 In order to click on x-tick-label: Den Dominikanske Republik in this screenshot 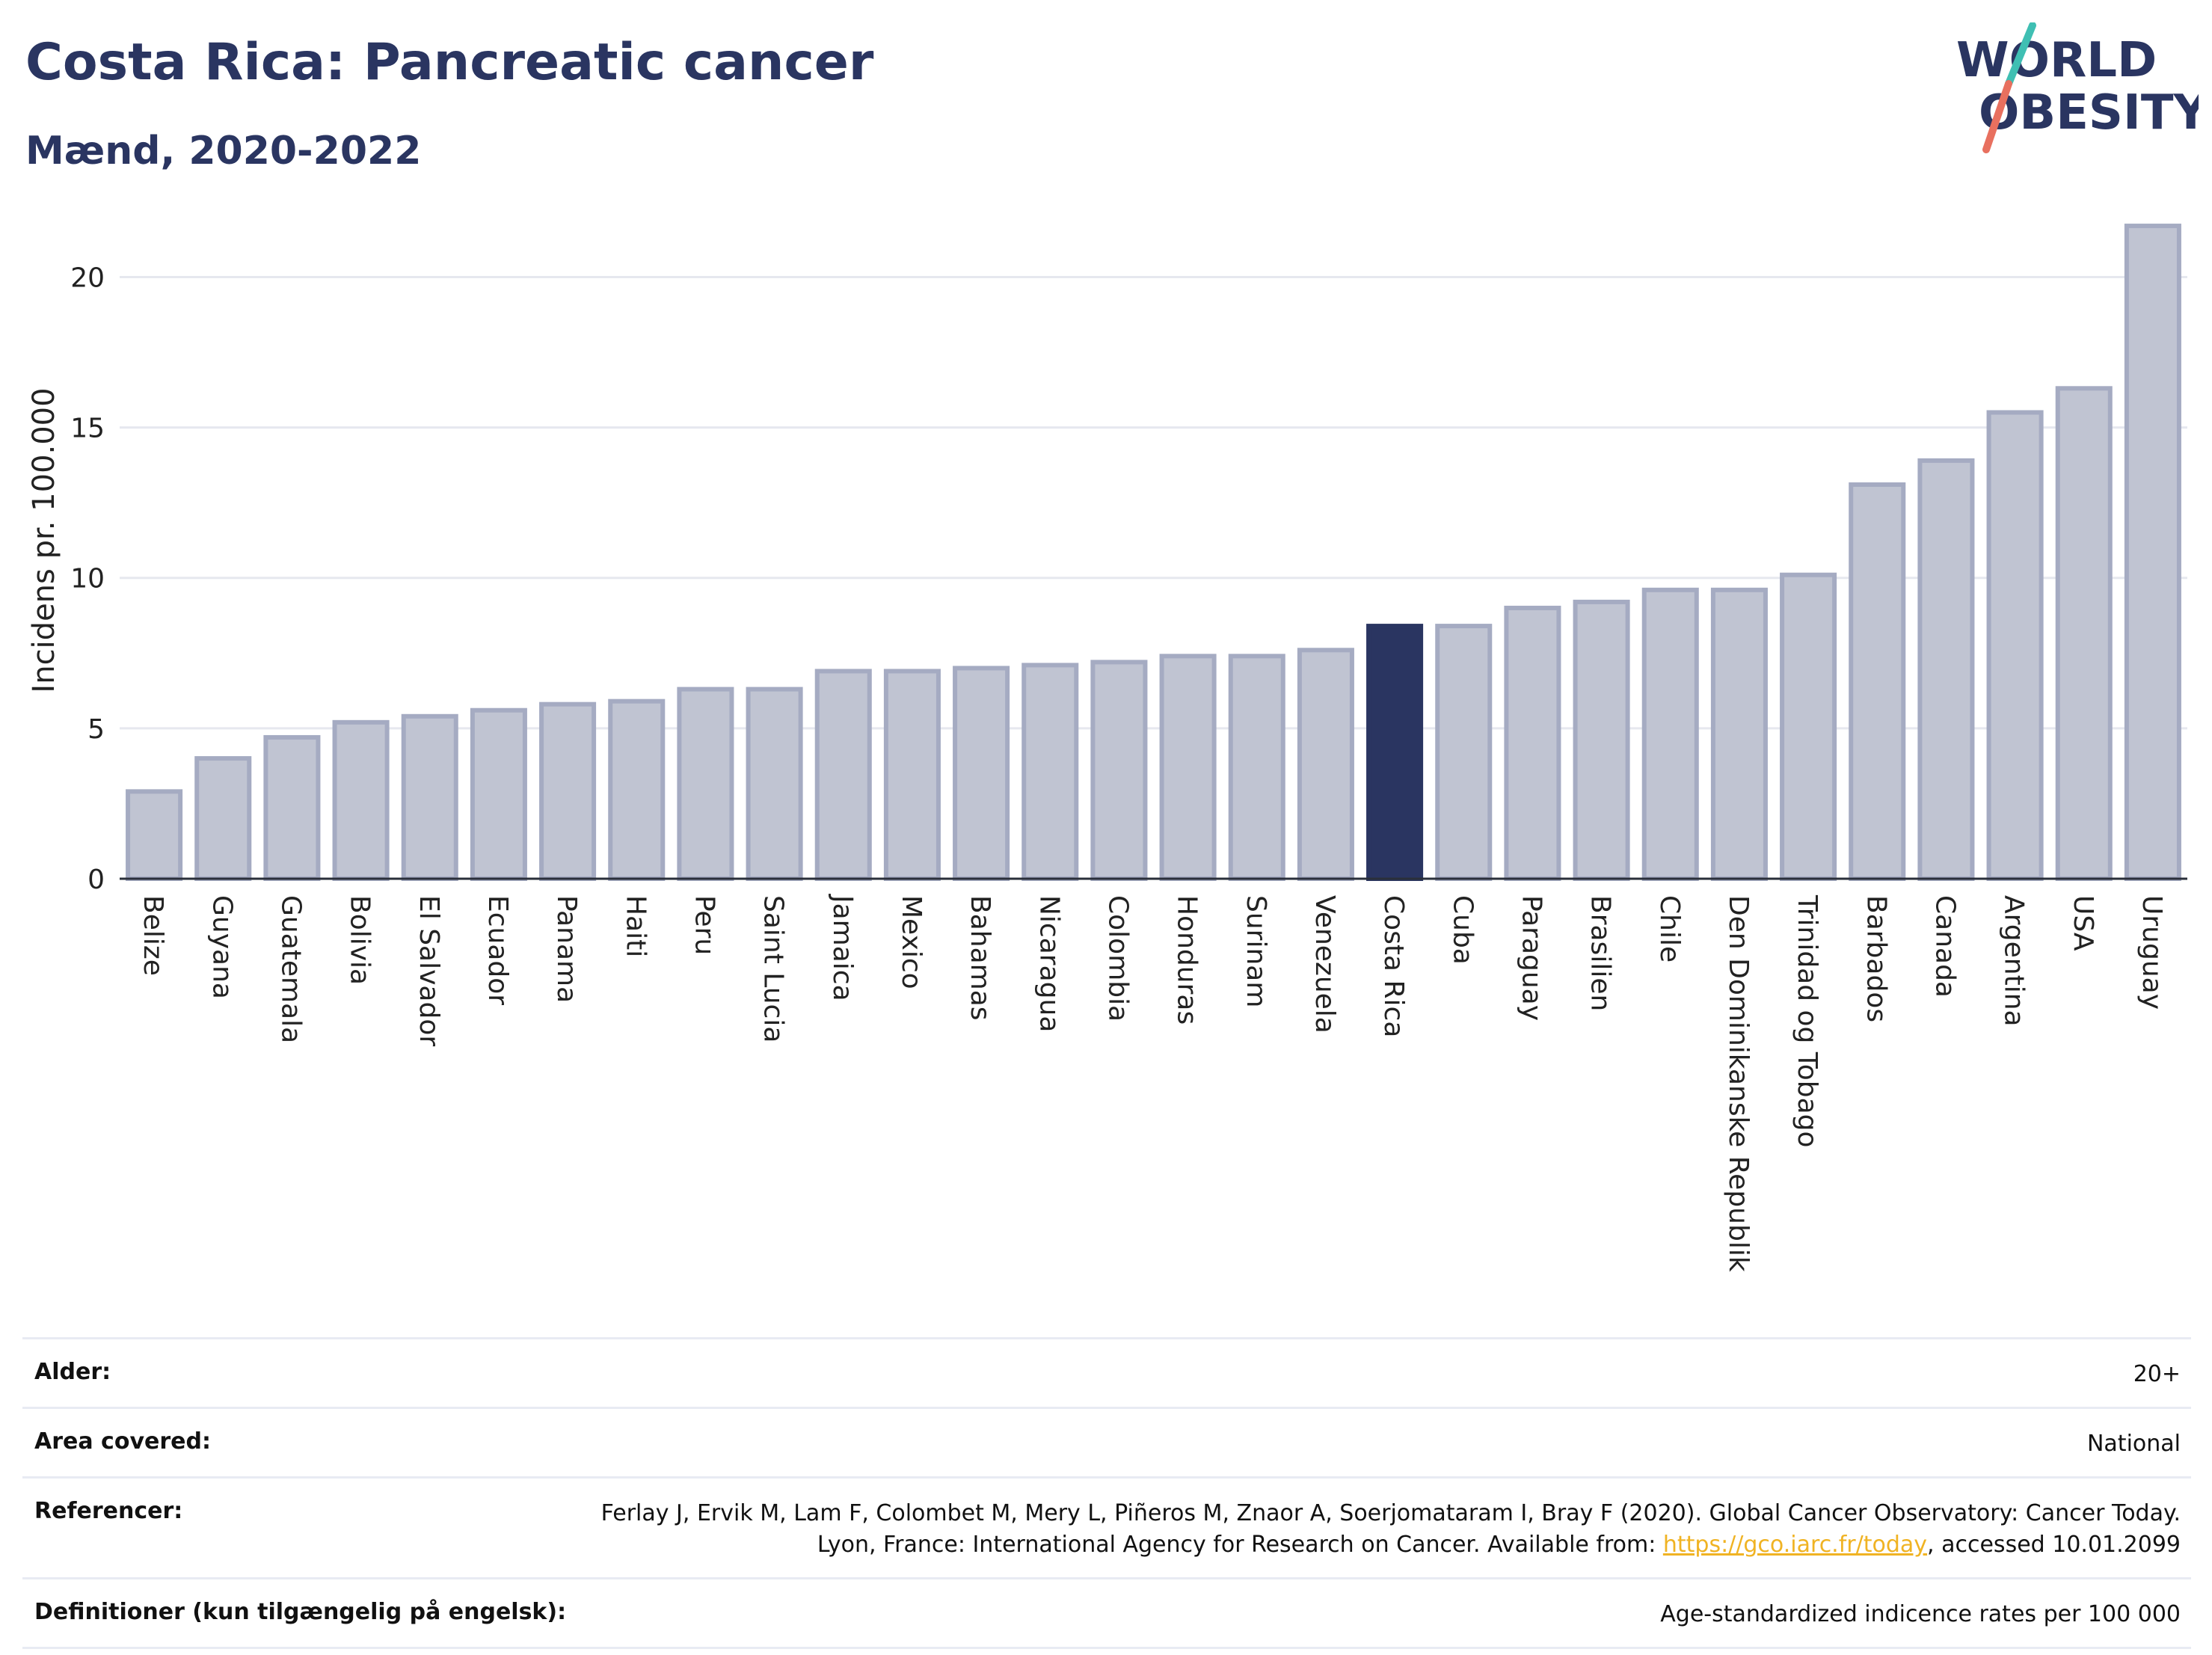, I will do `click(1738, 1083)`.